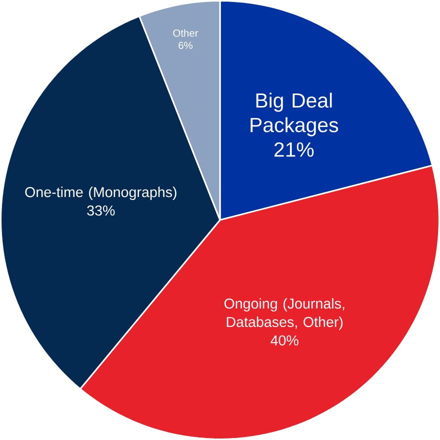  Describe the element at coordinates (294, 149) in the screenshot. I see `data-label: 21%` at that location.